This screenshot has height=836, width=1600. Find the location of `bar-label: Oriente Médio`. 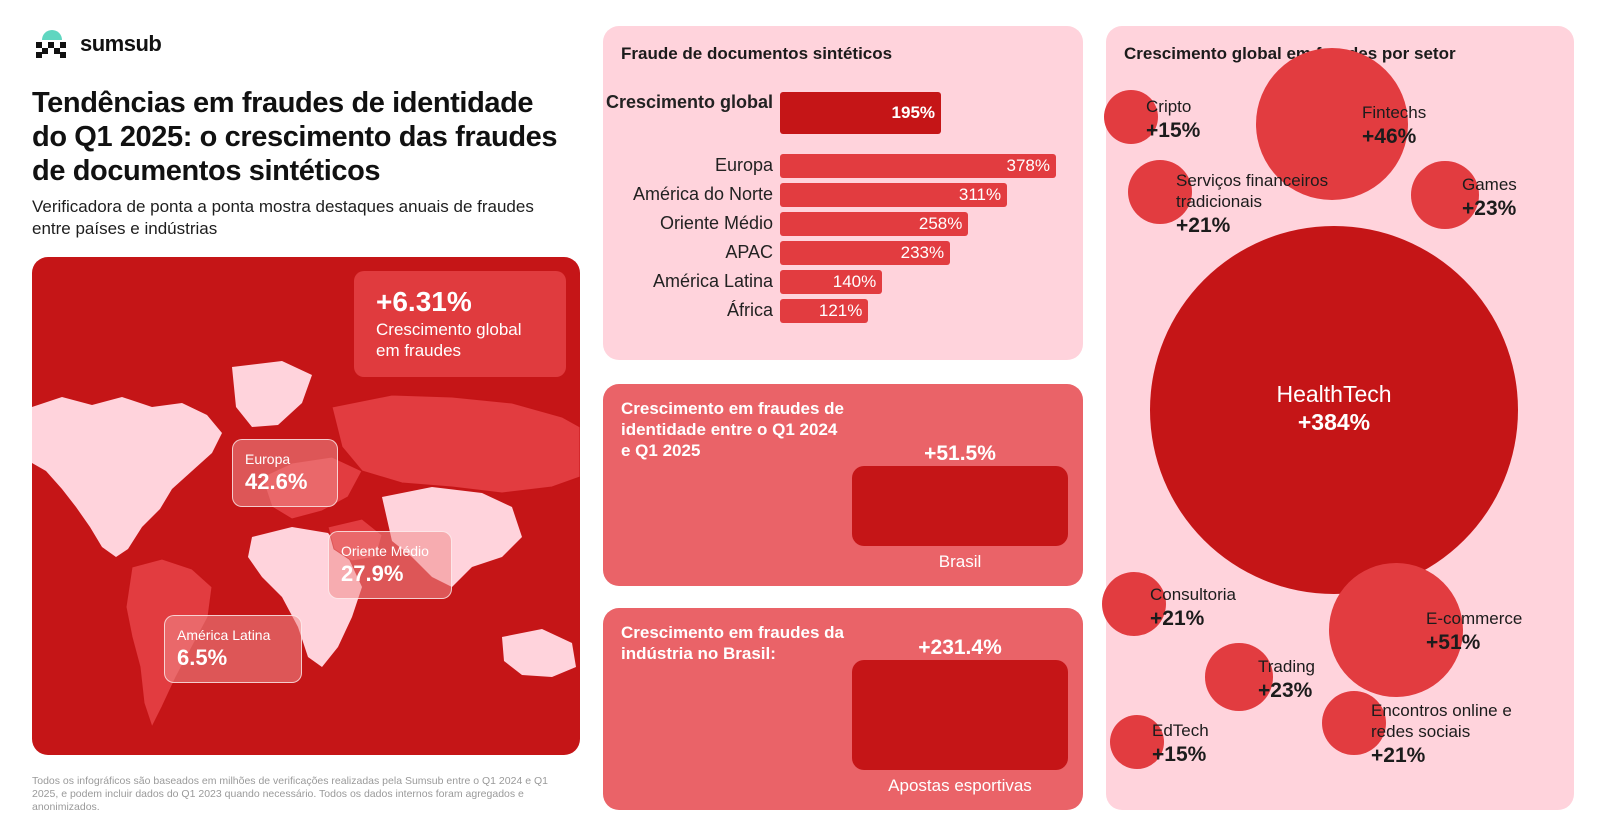

bar-label: Oriente Médio is located at coordinates (716, 223).